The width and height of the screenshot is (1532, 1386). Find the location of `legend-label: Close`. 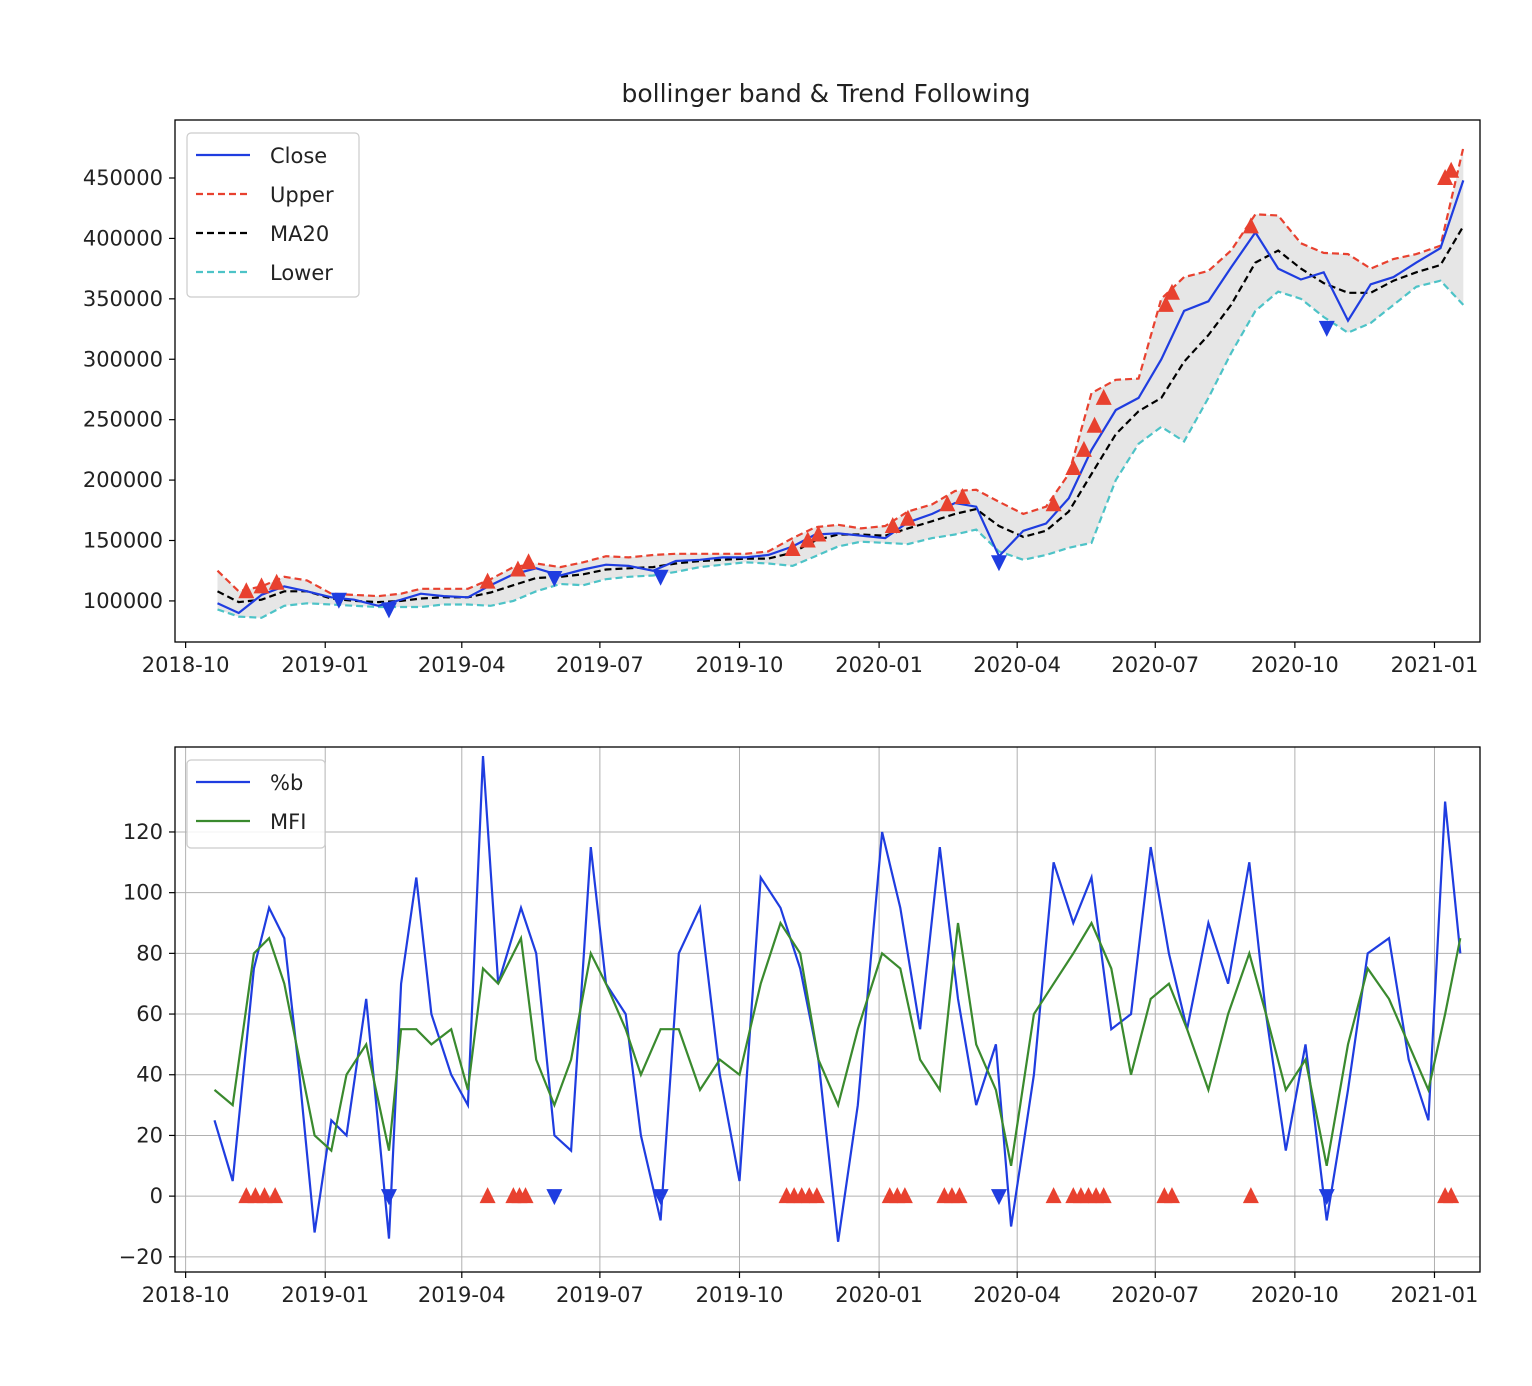

legend-label: Close is located at coordinates (298, 156).